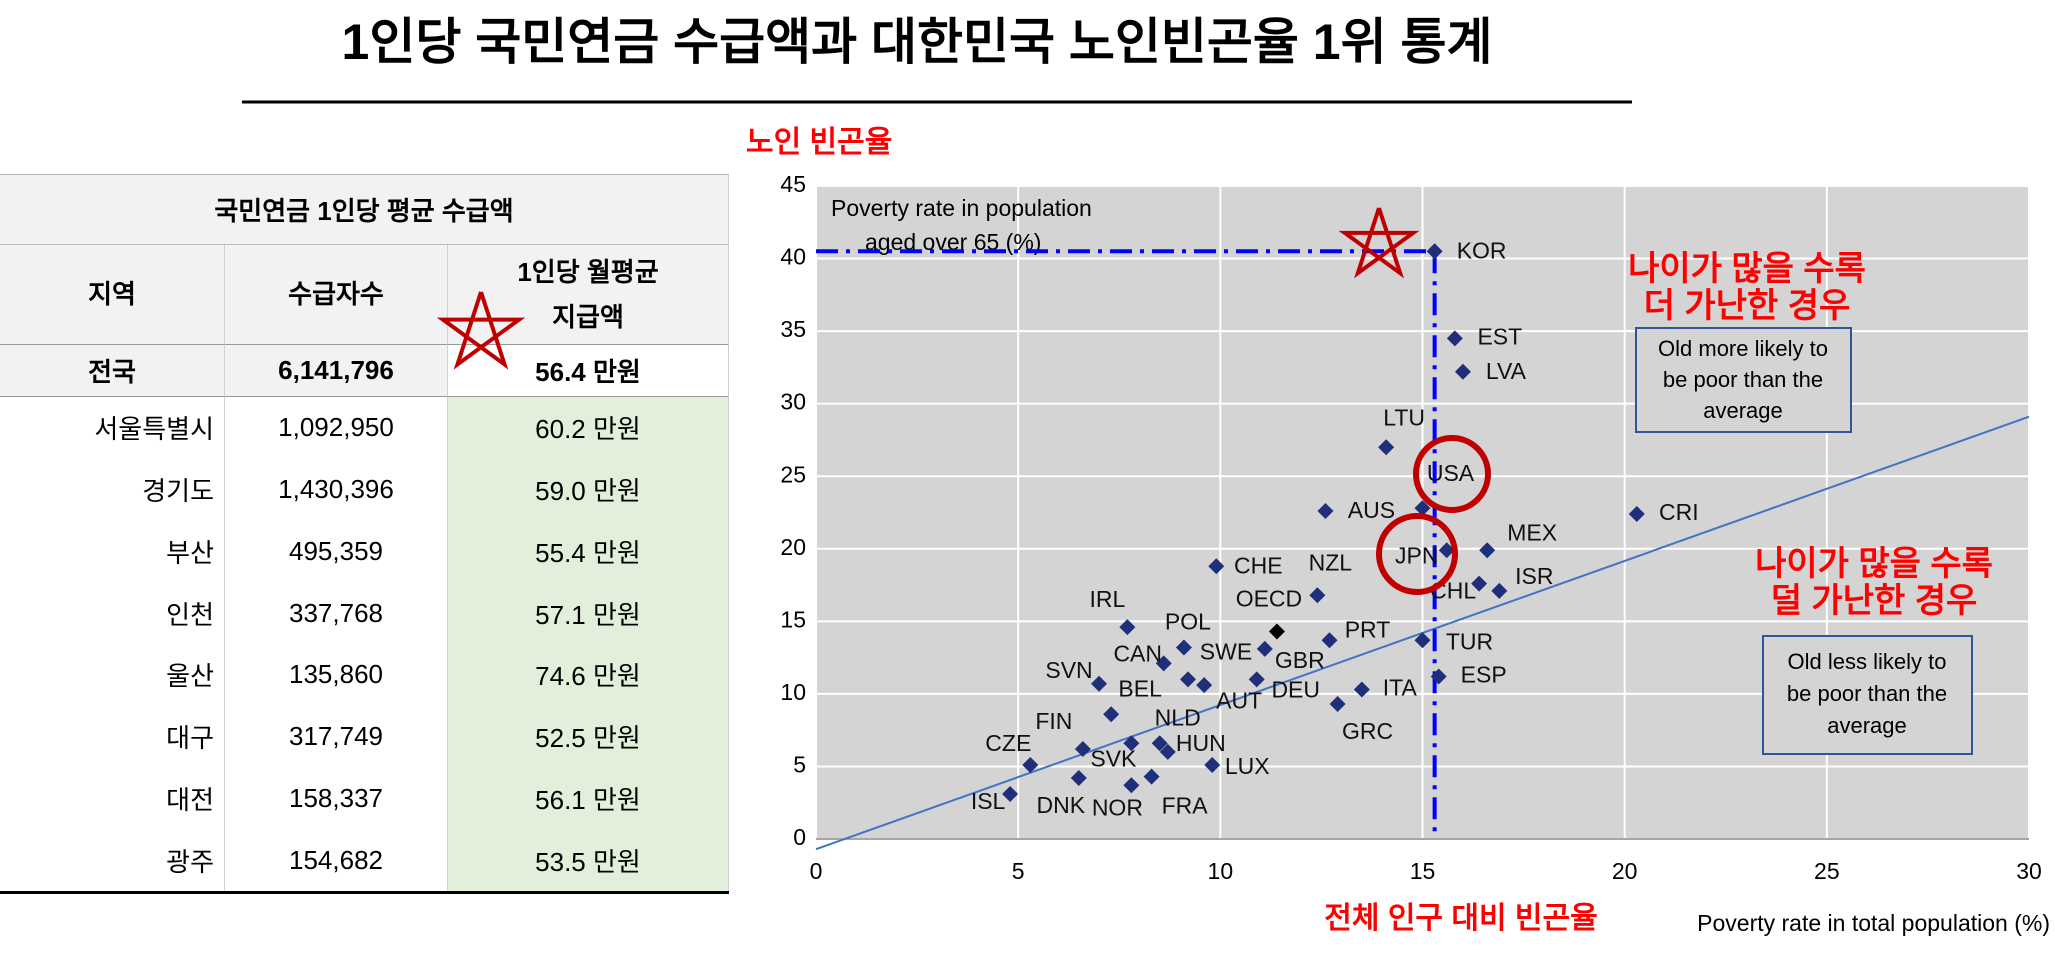 The height and width of the screenshot is (955, 2055). I want to click on cell-text: 6,141,796, so click(336, 370).